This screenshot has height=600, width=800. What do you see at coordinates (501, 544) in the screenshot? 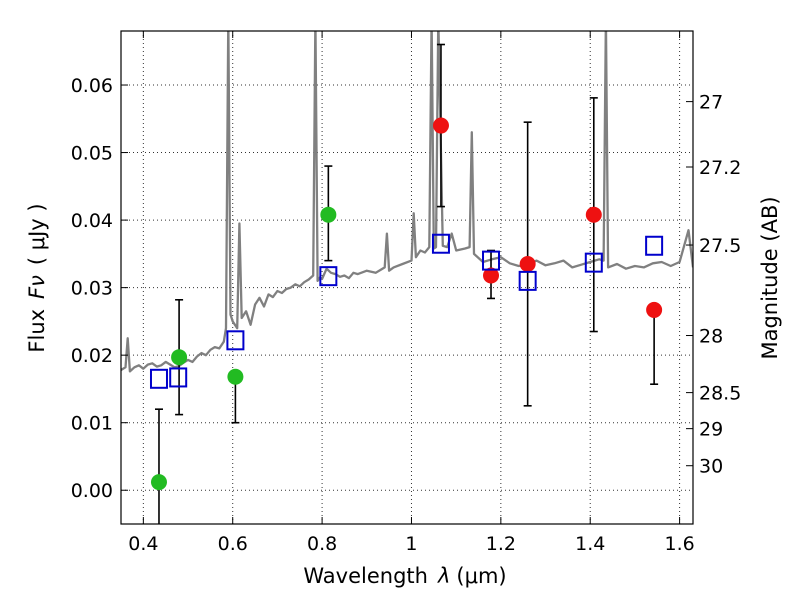
I see `x-tick-label: 1.2` at bounding box center [501, 544].